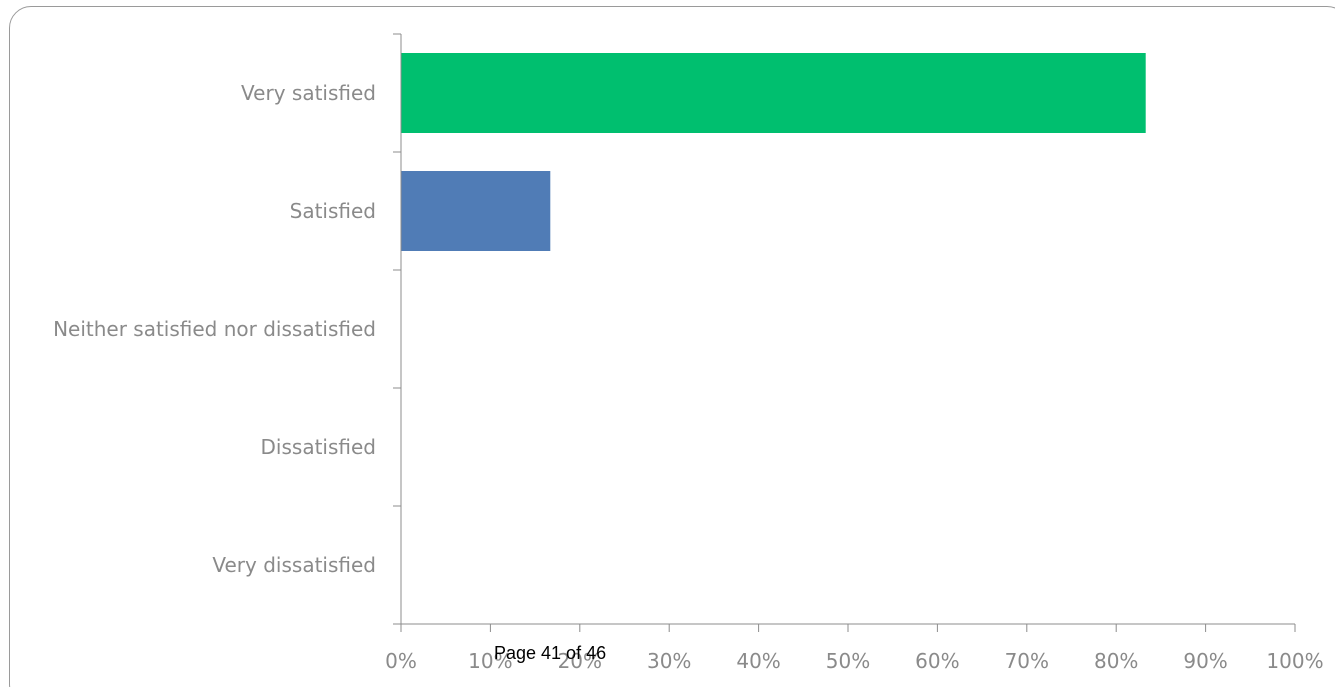 This screenshot has width=1335, height=687. What do you see at coordinates (1116, 661) in the screenshot?
I see `x-tick-label: 80%` at bounding box center [1116, 661].